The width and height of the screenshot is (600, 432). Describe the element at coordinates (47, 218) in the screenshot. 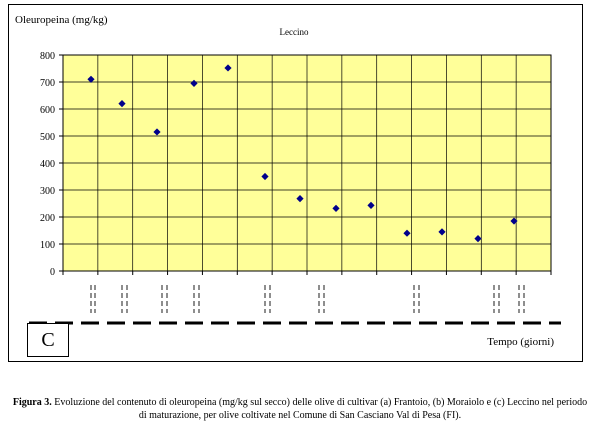

I see `y-tick-label: 200` at that location.